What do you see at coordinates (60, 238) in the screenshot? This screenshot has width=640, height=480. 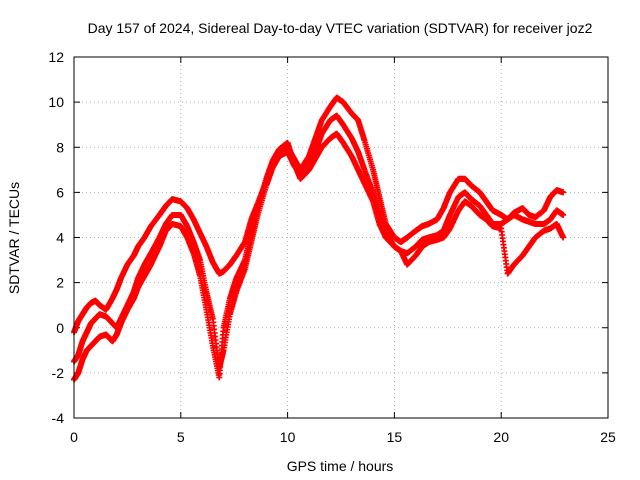 I see `y-tick-label: 4` at bounding box center [60, 238].